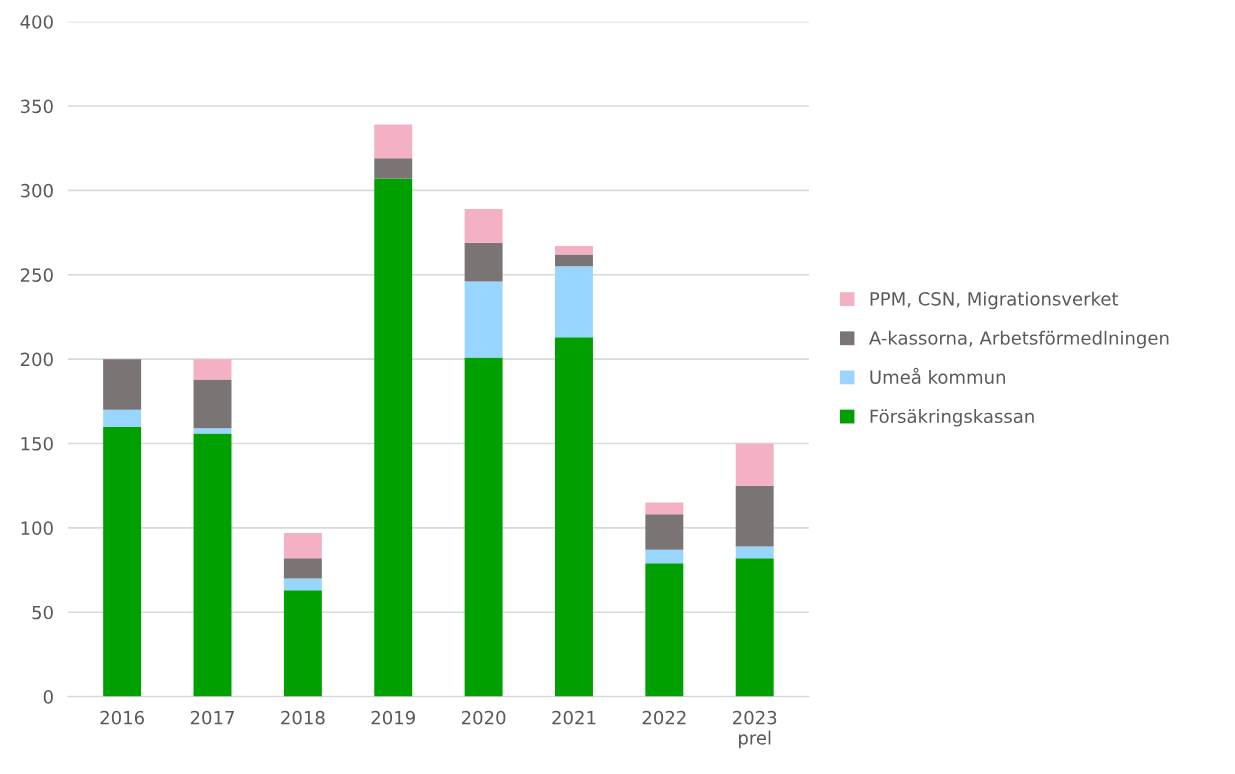 This screenshot has height=774, width=1235. What do you see at coordinates (303, 717) in the screenshot?
I see `x-tick-label: 2018` at bounding box center [303, 717].